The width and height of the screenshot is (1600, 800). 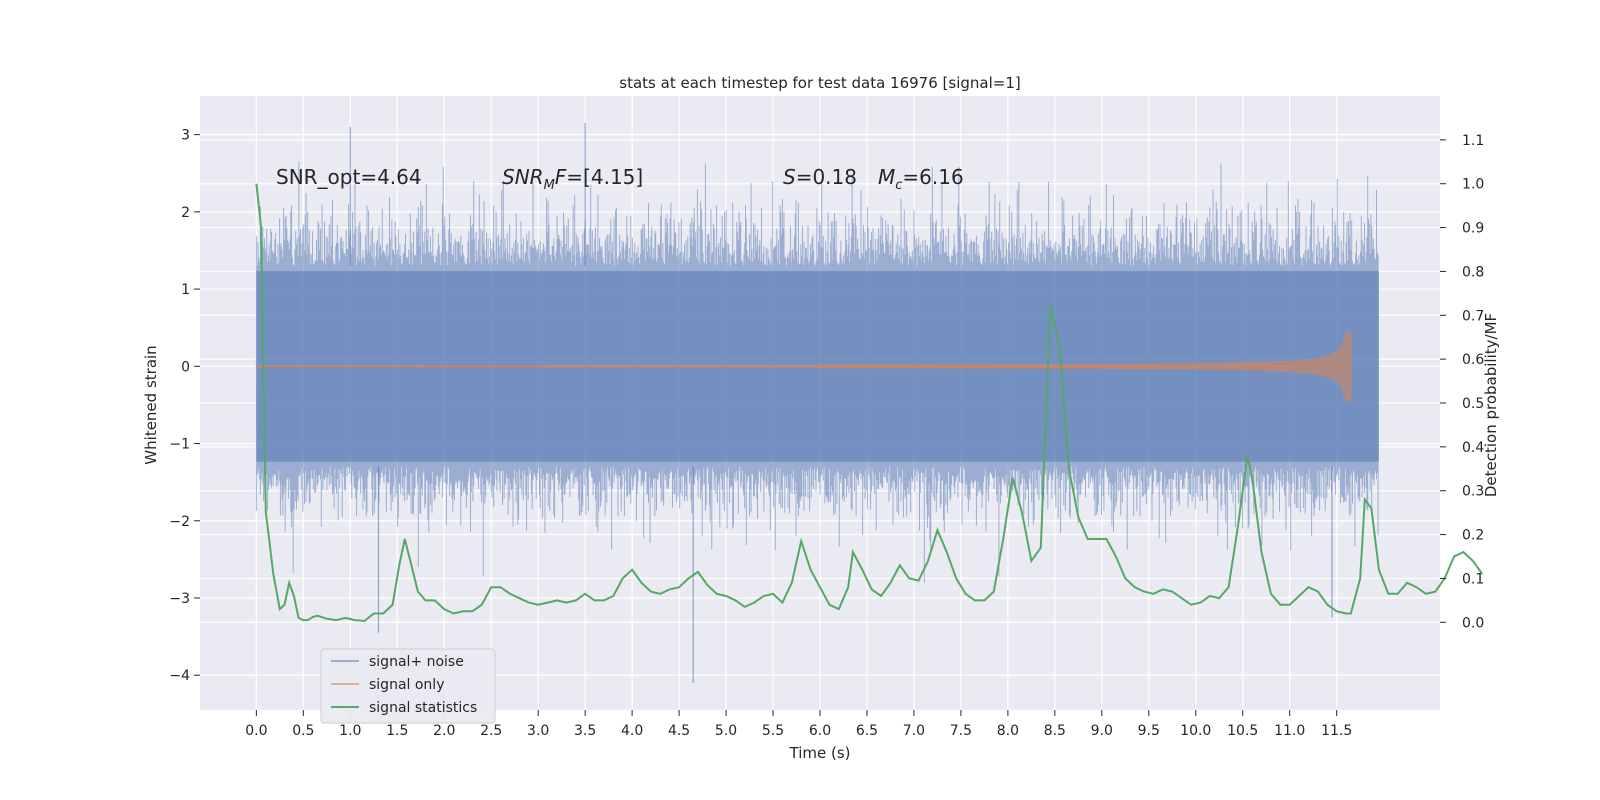 What do you see at coordinates (349, 177) in the screenshot?
I see `annotation-snr-opt: SNR_opt=4.64` at bounding box center [349, 177].